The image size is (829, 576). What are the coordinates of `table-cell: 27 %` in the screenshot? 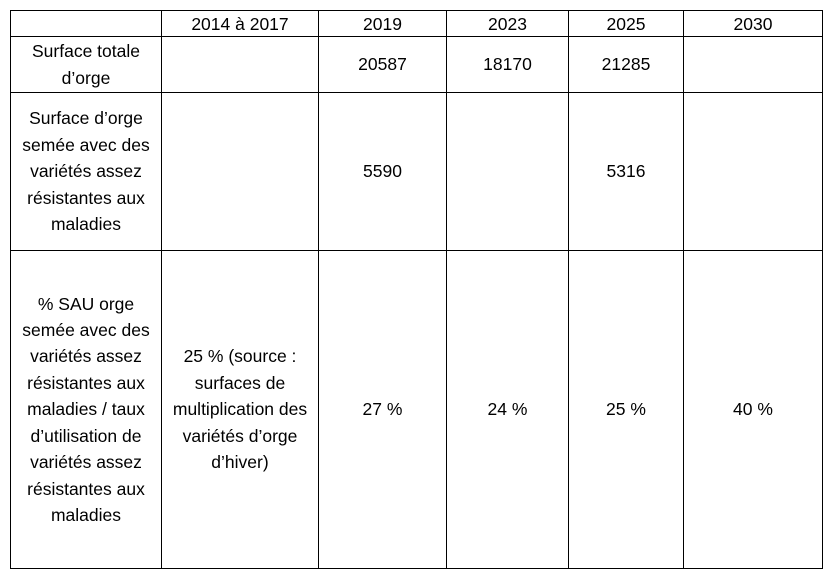 It's located at (382, 409).